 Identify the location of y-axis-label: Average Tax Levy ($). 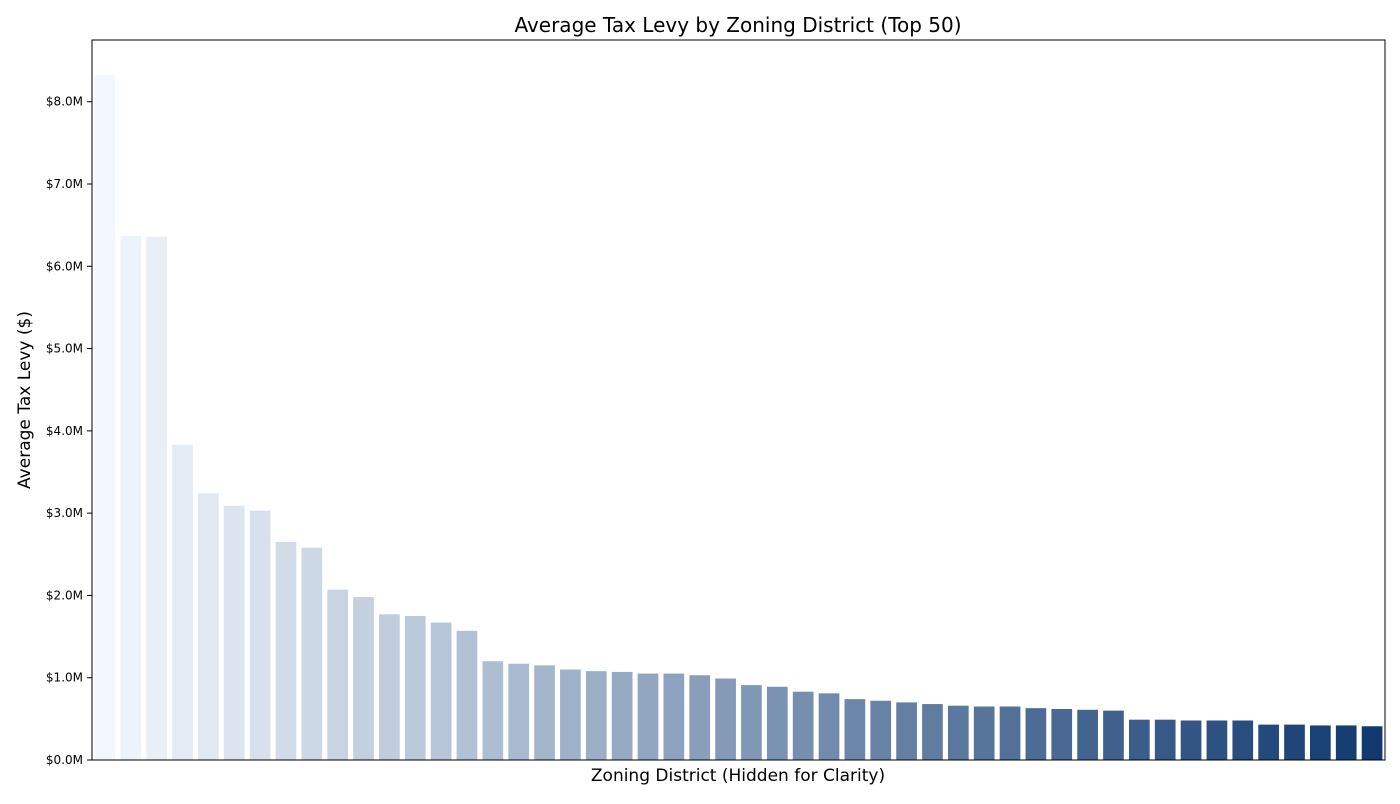
(25, 400).